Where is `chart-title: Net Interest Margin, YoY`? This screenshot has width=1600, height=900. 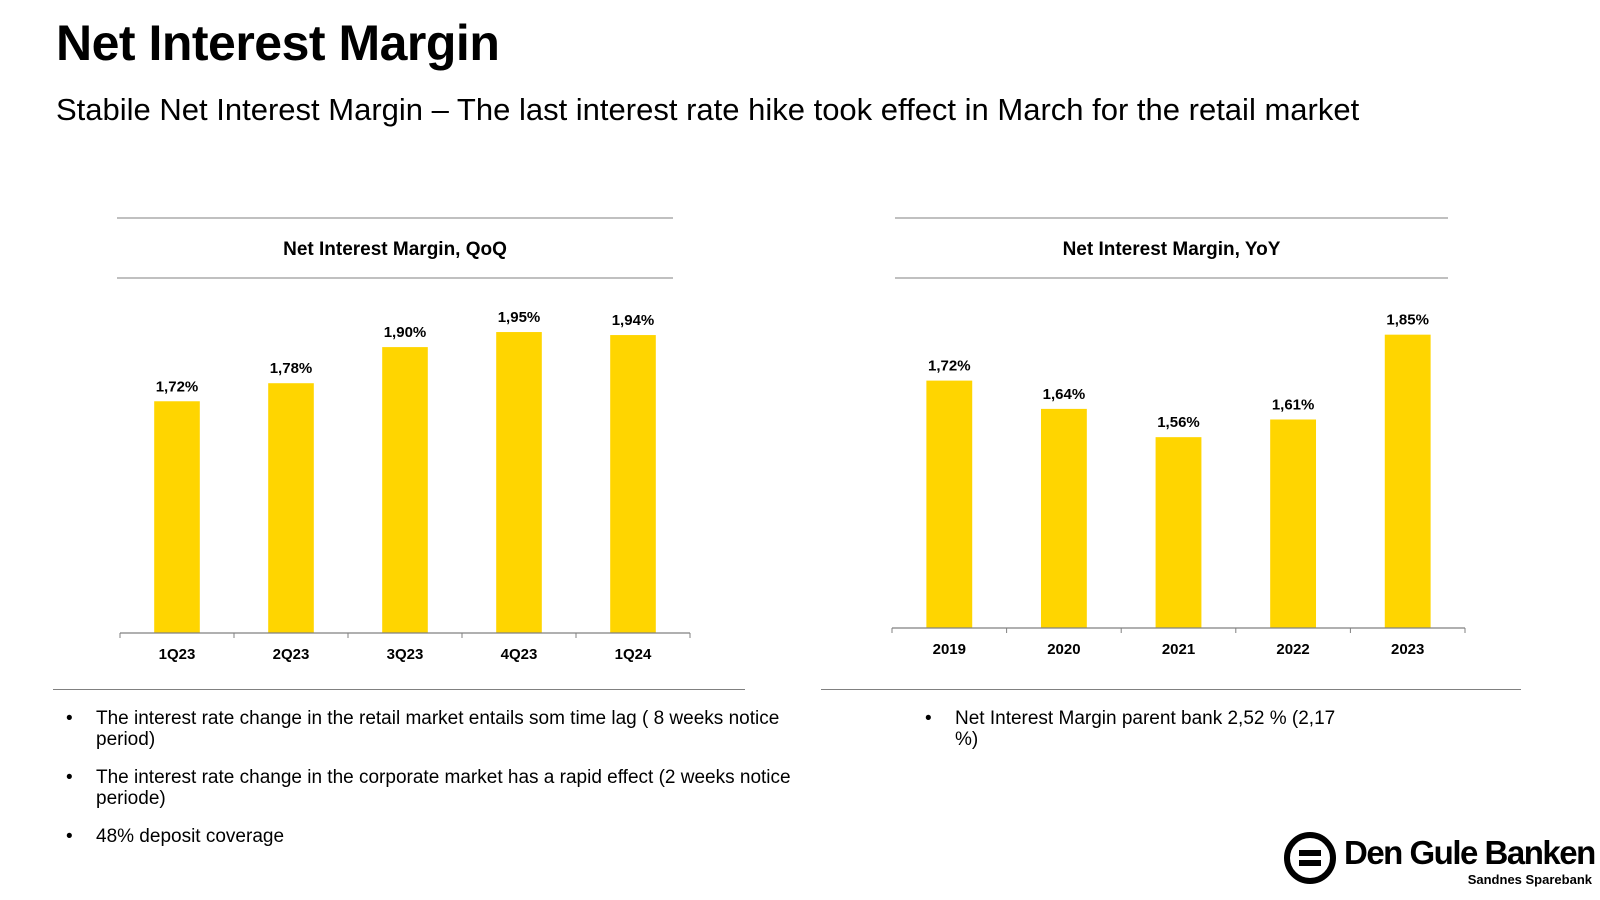
chart-title: Net Interest Margin, YoY is located at coordinates (1172, 249).